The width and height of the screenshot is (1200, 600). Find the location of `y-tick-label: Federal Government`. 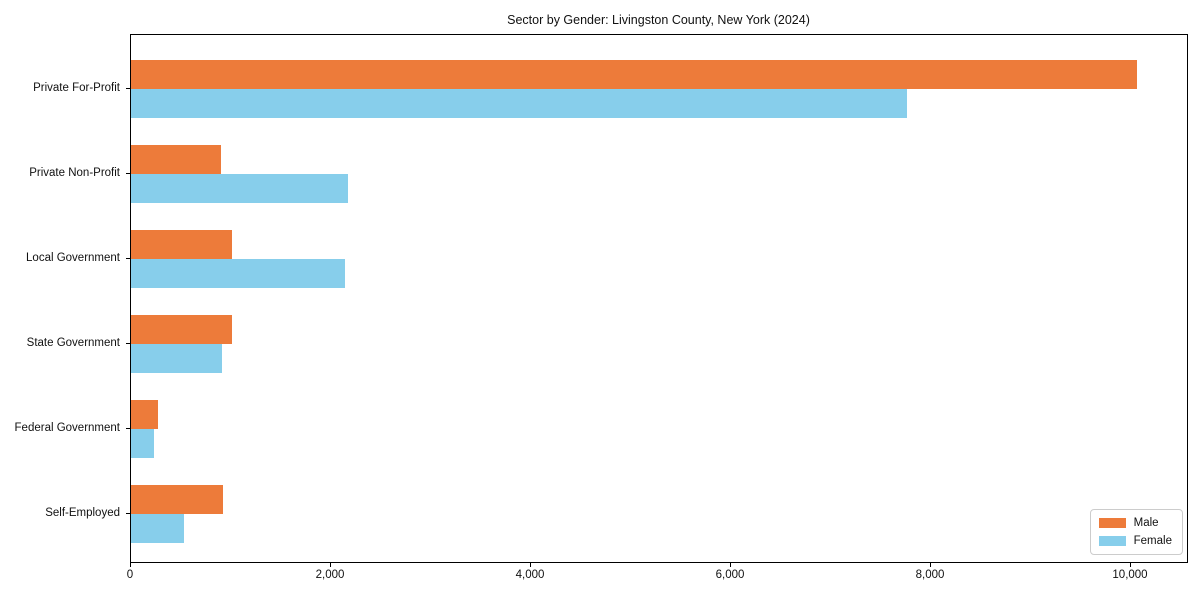

y-tick-label: Federal Government is located at coordinates (67, 427).